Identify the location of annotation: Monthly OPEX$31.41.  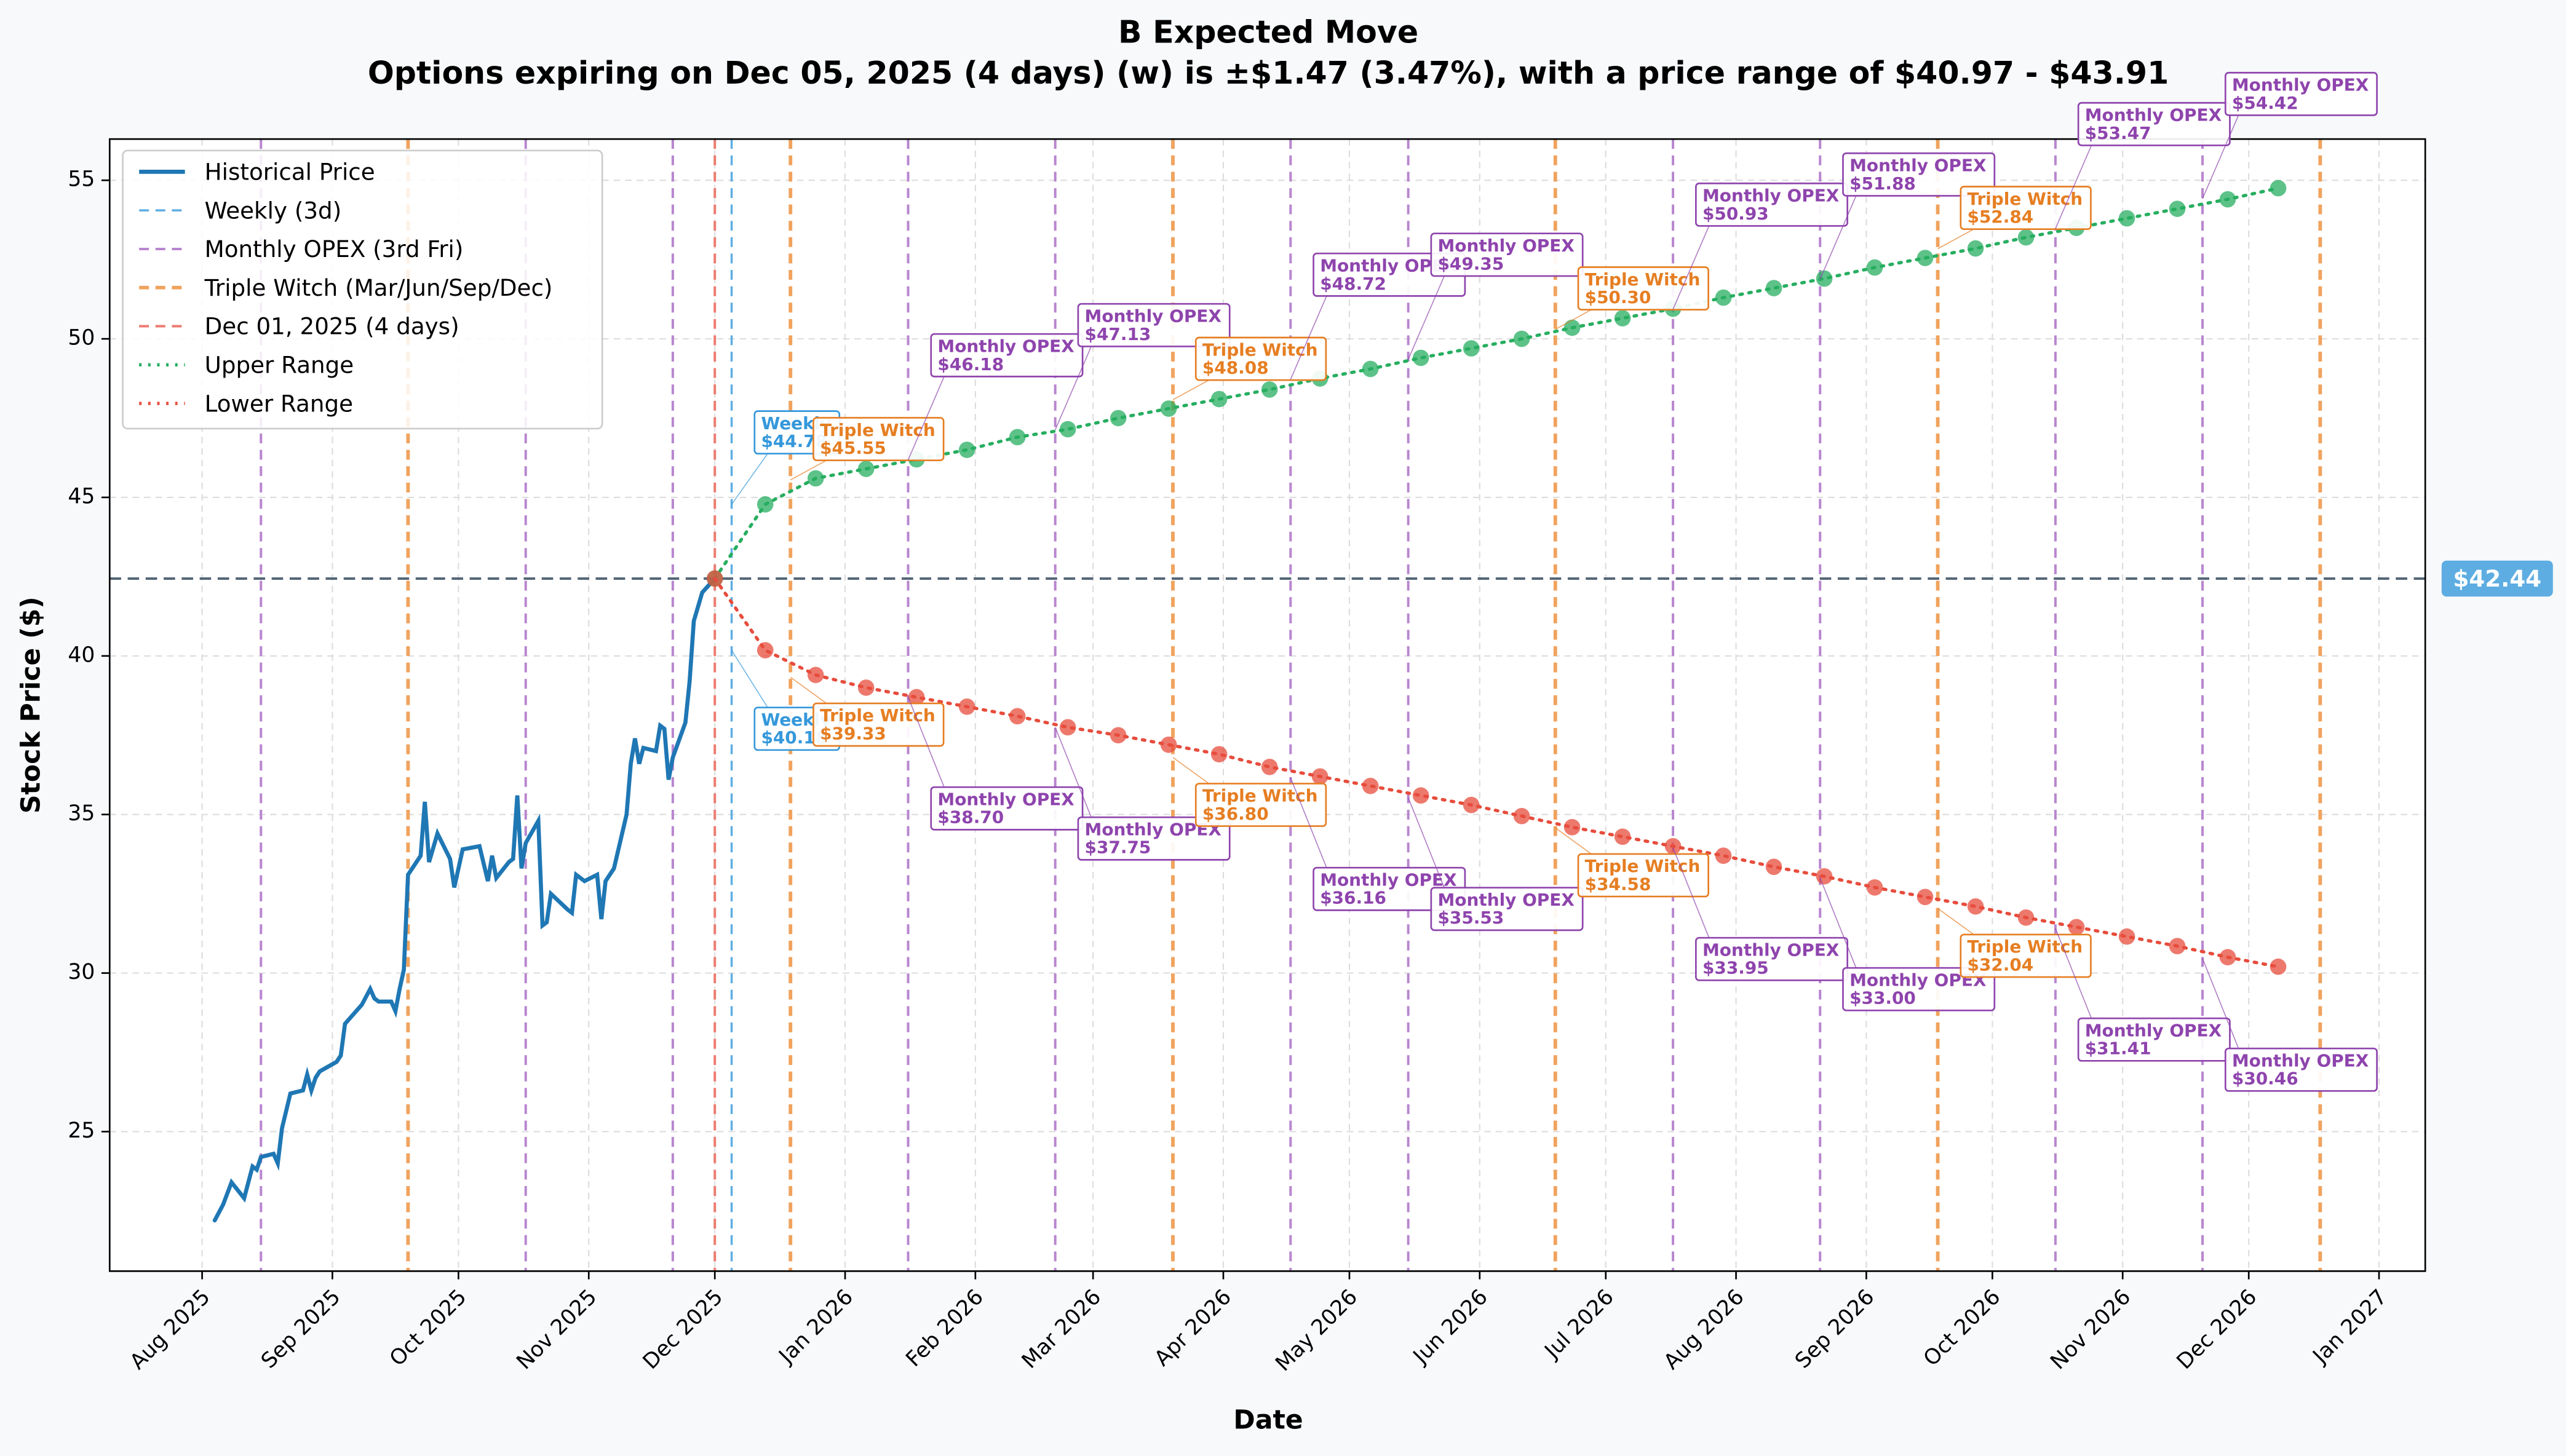
(2143, 995).